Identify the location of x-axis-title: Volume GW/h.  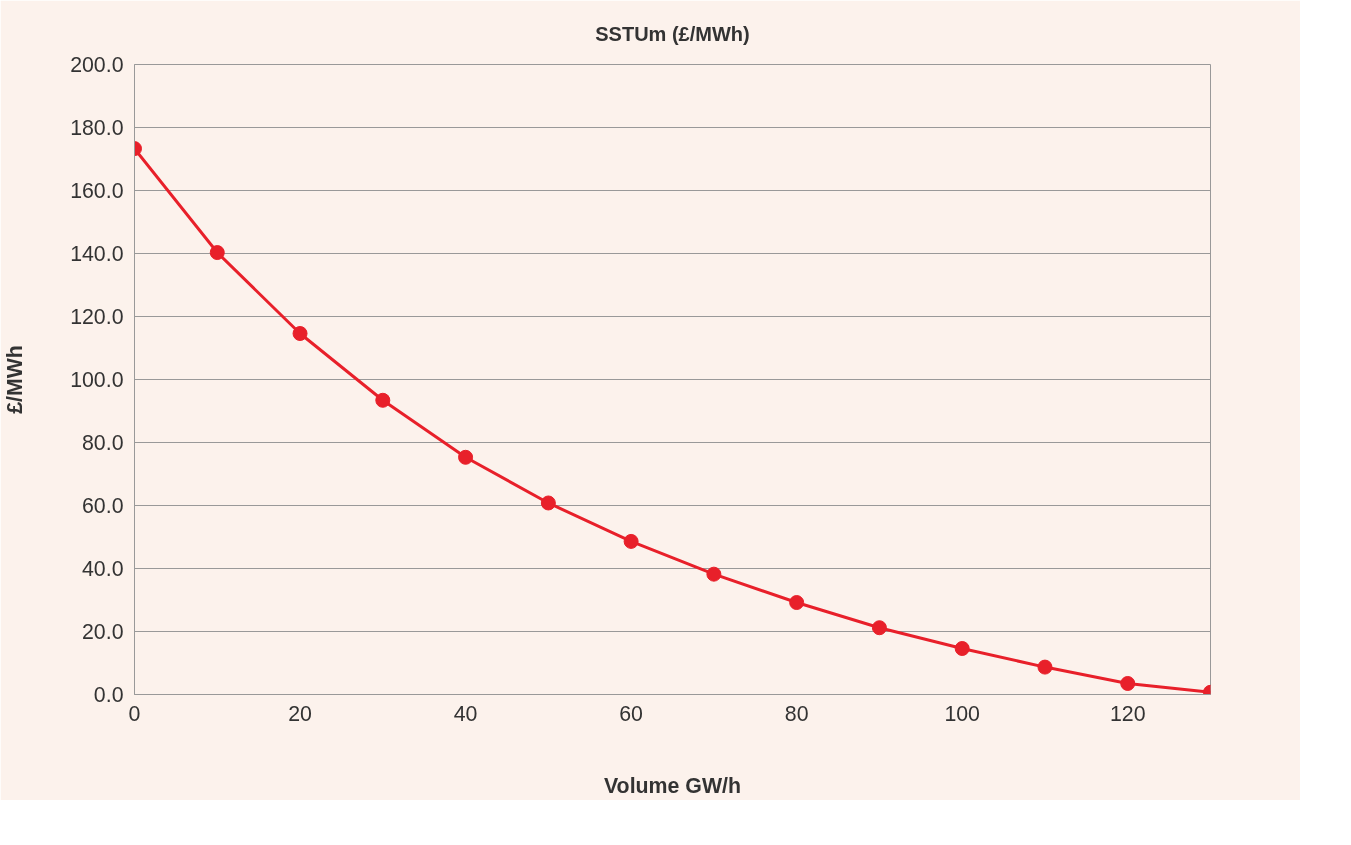
(672, 785).